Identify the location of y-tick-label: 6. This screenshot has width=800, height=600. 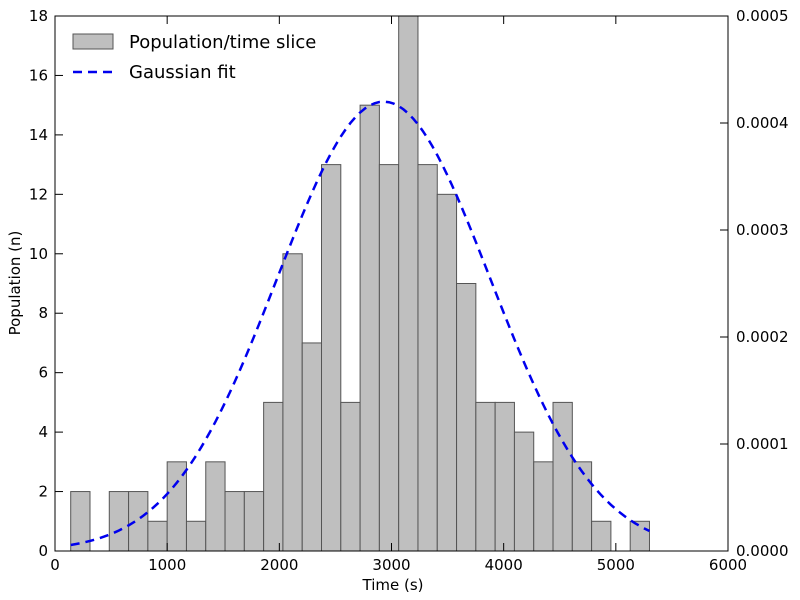
(43, 373).